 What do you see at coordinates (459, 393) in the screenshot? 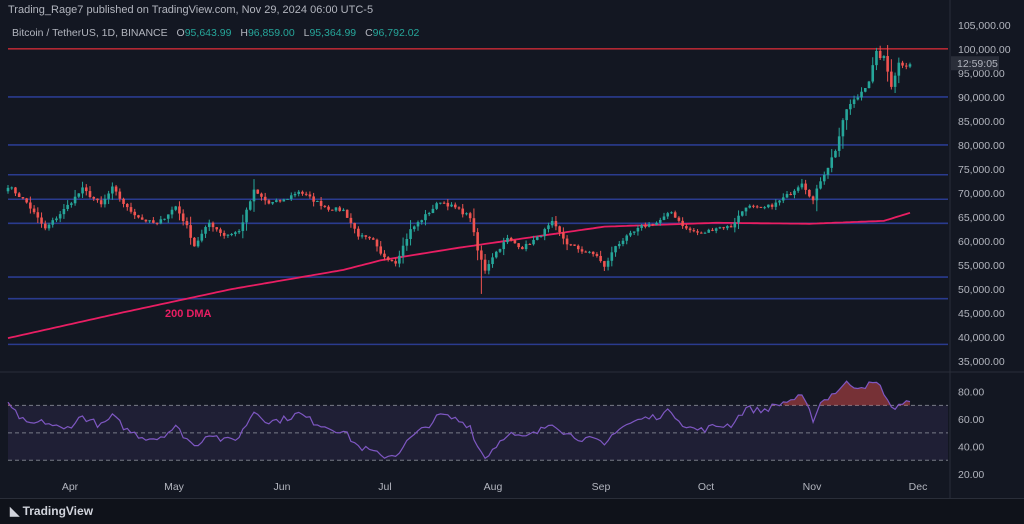
I see `rsi-overbought-fill` at bounding box center [459, 393].